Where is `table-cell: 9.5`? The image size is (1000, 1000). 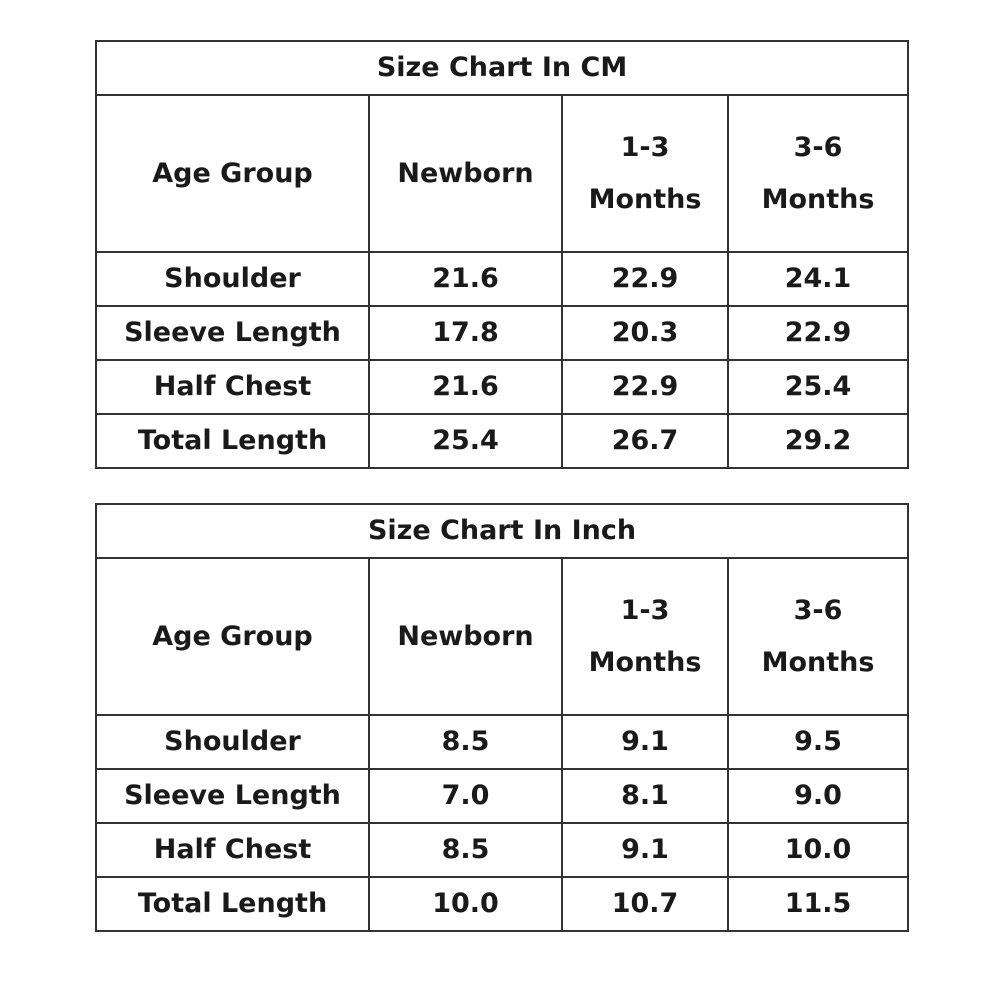
table-cell: 9.5 is located at coordinates (818, 742).